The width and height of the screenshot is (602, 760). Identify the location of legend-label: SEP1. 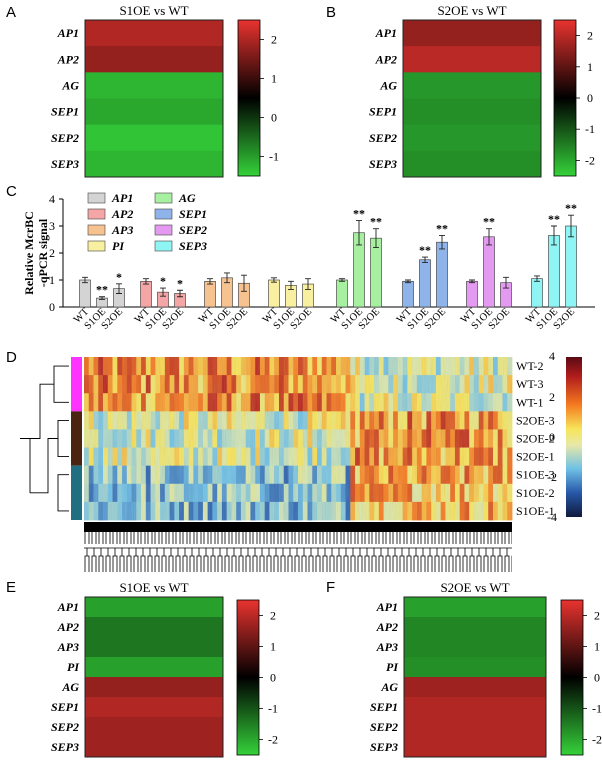
(193, 214).